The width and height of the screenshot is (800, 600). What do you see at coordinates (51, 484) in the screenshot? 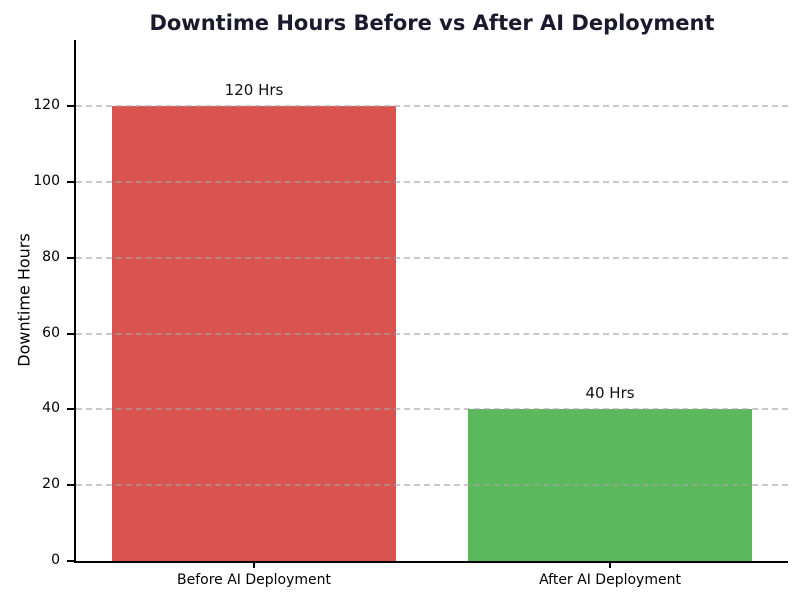
I see `y-tick-label: 20` at bounding box center [51, 484].